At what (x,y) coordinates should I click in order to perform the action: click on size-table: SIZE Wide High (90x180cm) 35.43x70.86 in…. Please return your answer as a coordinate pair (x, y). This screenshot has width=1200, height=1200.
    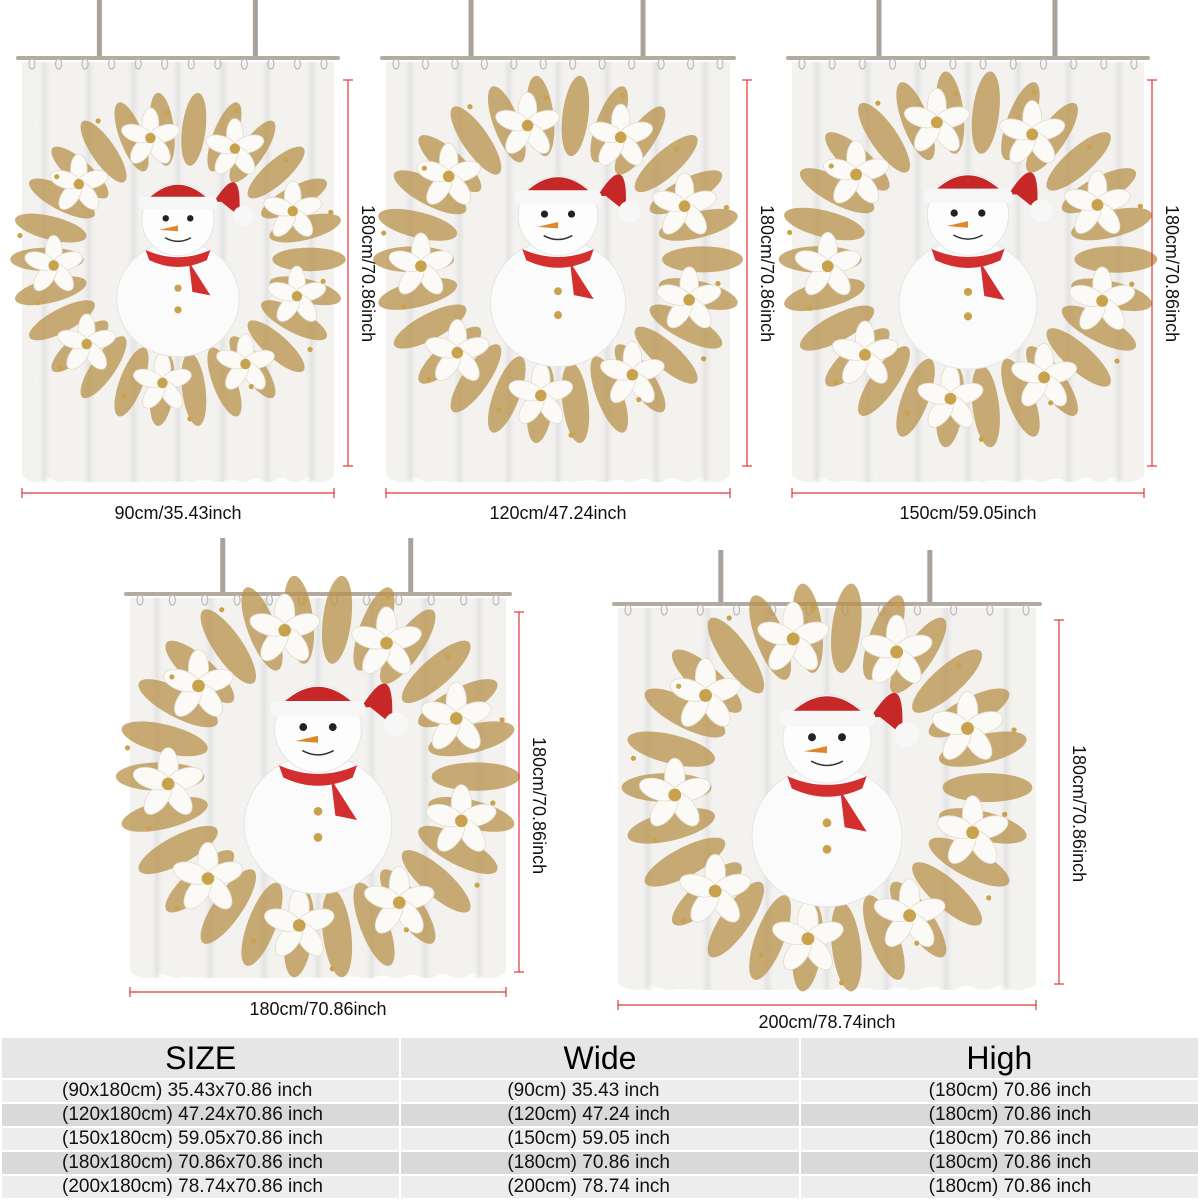
    Looking at the image, I should click on (600, 1118).